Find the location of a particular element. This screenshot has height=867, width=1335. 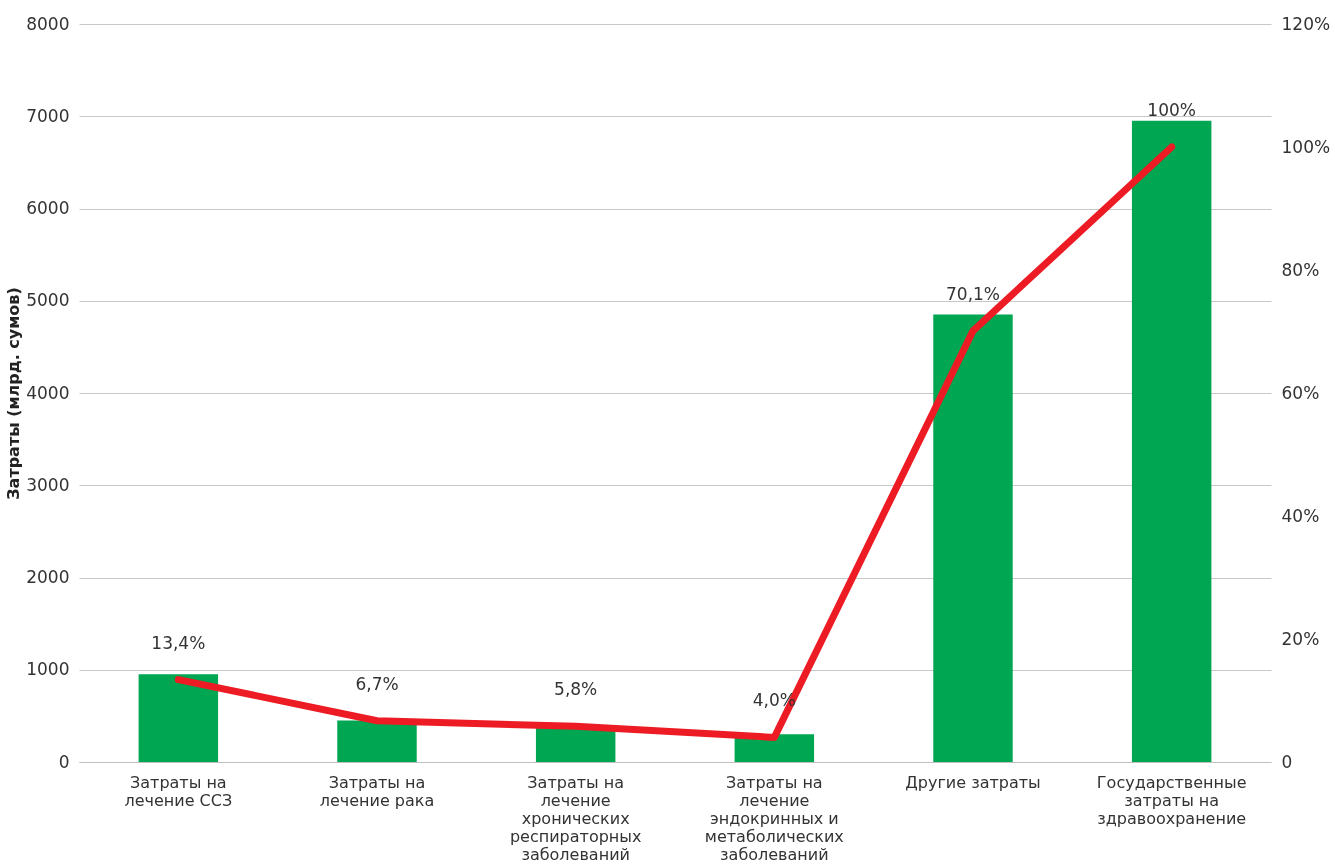

x-tick-label: Другие затраты is located at coordinates (973, 782).